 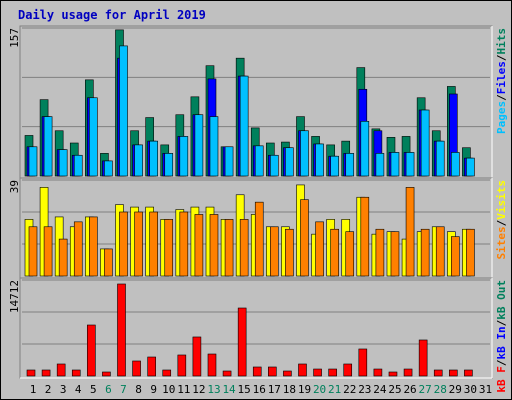 What do you see at coordinates (440, 389) in the screenshot?
I see `x-tick-label: 28` at bounding box center [440, 389].